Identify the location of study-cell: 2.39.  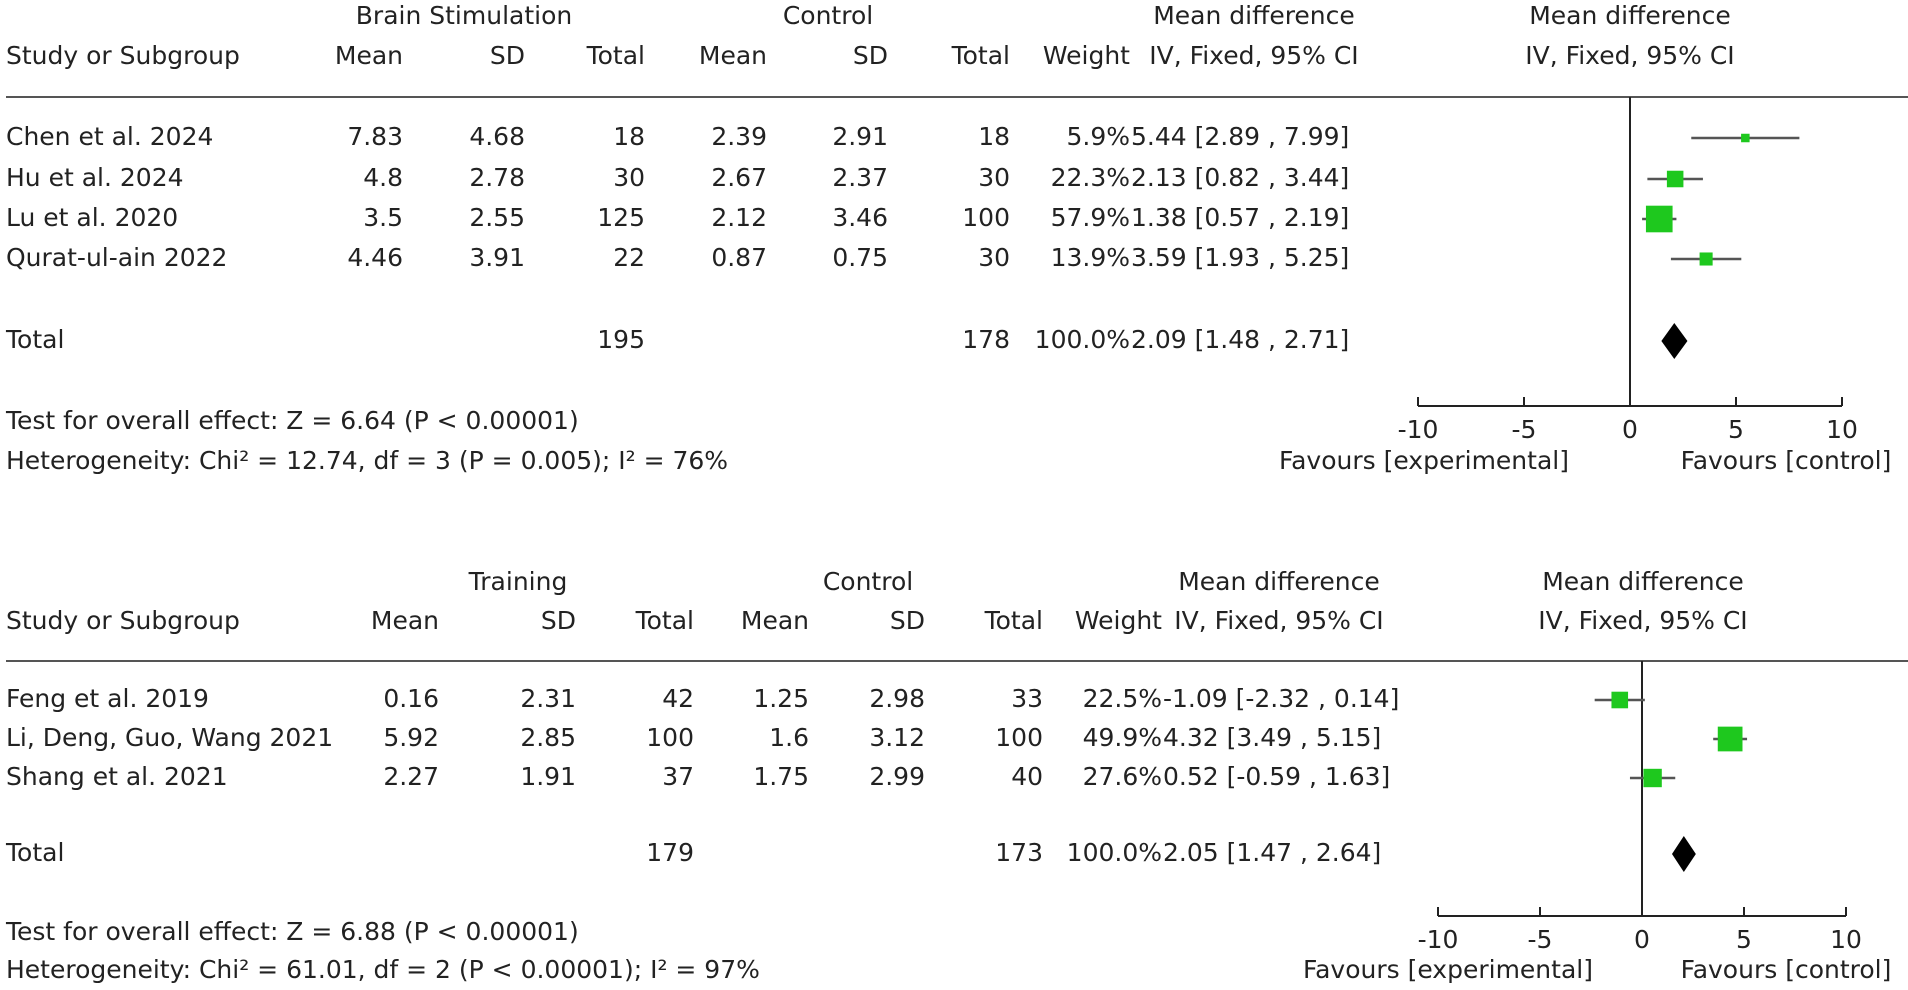
(739, 136).